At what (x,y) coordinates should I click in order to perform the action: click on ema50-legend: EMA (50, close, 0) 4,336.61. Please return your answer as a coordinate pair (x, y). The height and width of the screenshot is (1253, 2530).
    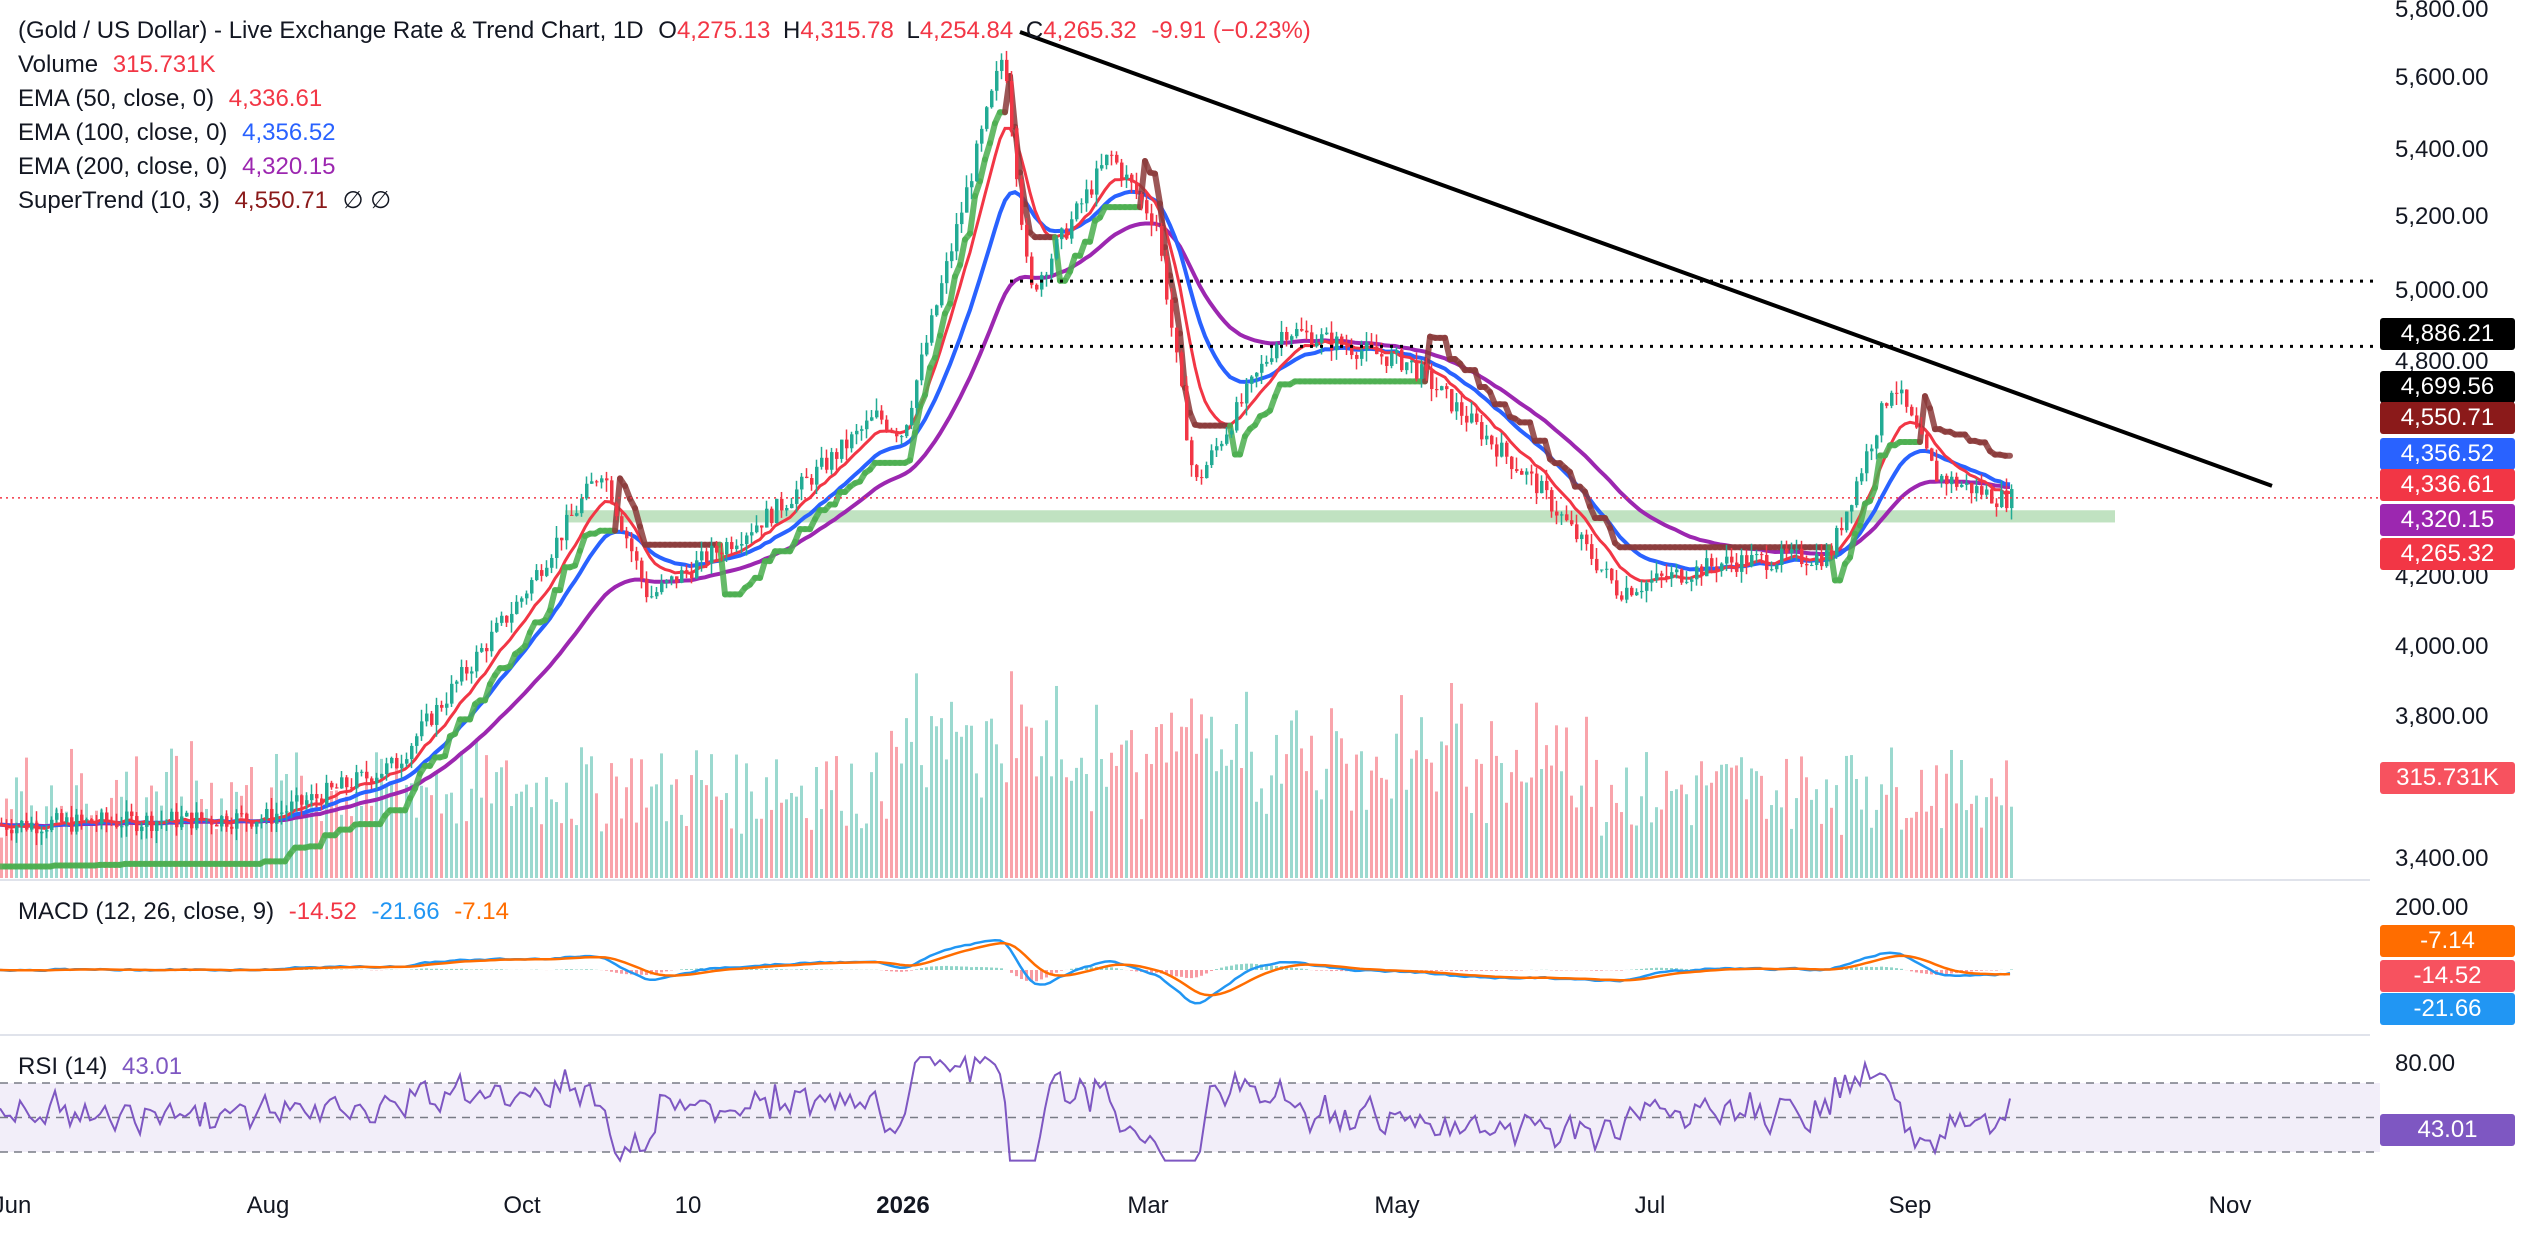
    Looking at the image, I should click on (664, 99).